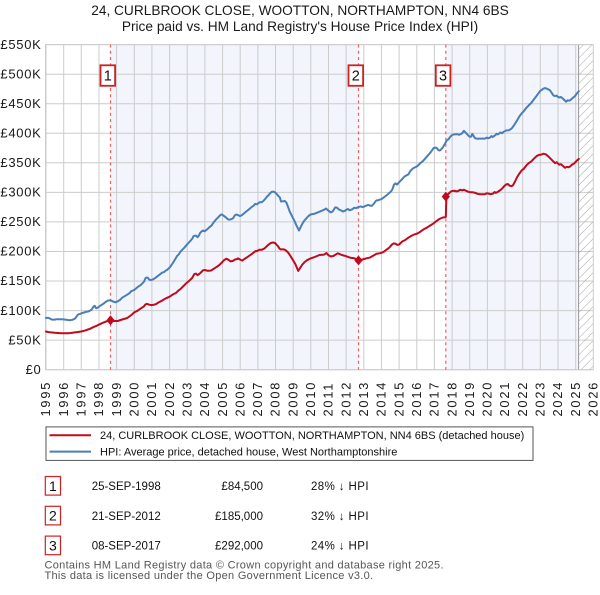 The width and height of the screenshot is (600, 595). What do you see at coordinates (20, 280) in the screenshot?
I see `svg-text: £150K` at bounding box center [20, 280].